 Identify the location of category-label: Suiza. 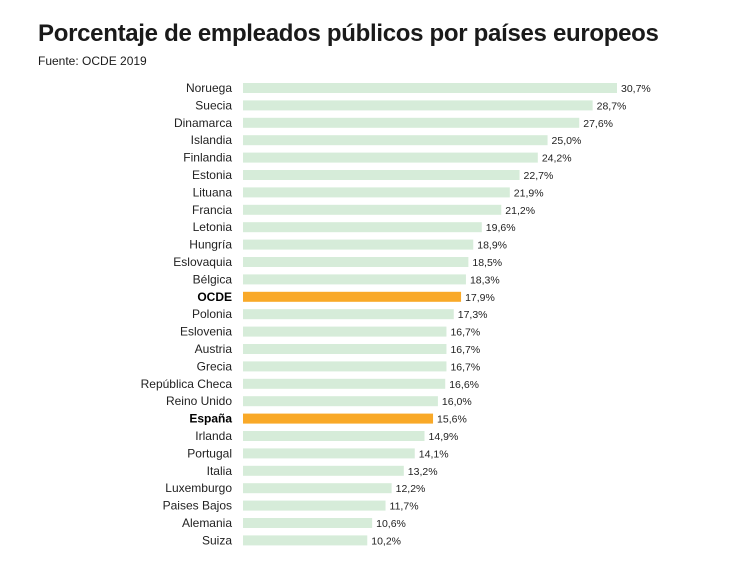
(217, 540).